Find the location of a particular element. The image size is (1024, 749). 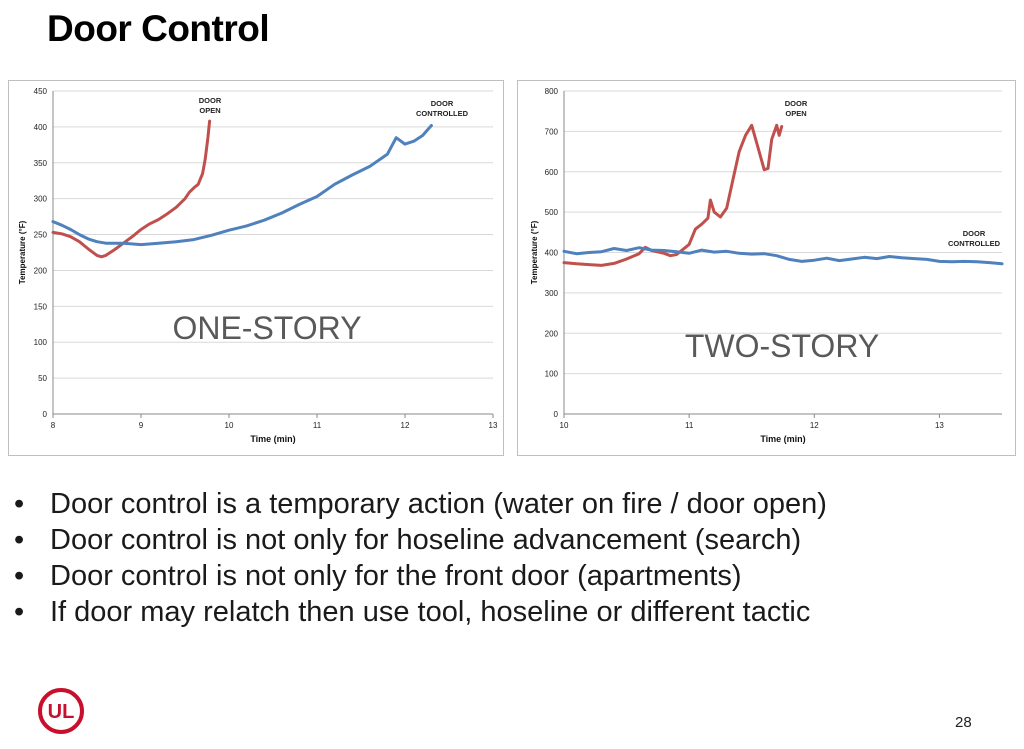

y-tick-label: 800 is located at coordinates (552, 91).